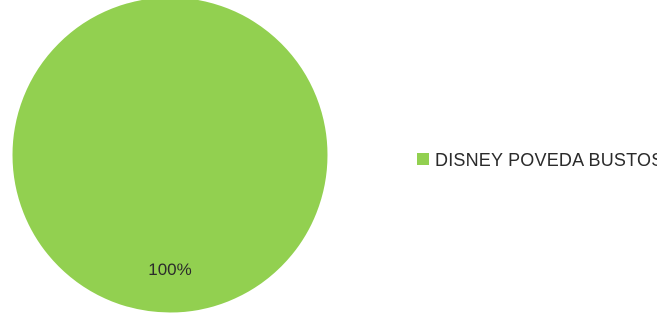 Image resolution: width=657 pixels, height=325 pixels. What do you see at coordinates (546, 160) in the screenshot?
I see `legend-entry-label: DISNEY POVEDA BUSTOS` at bounding box center [546, 160].